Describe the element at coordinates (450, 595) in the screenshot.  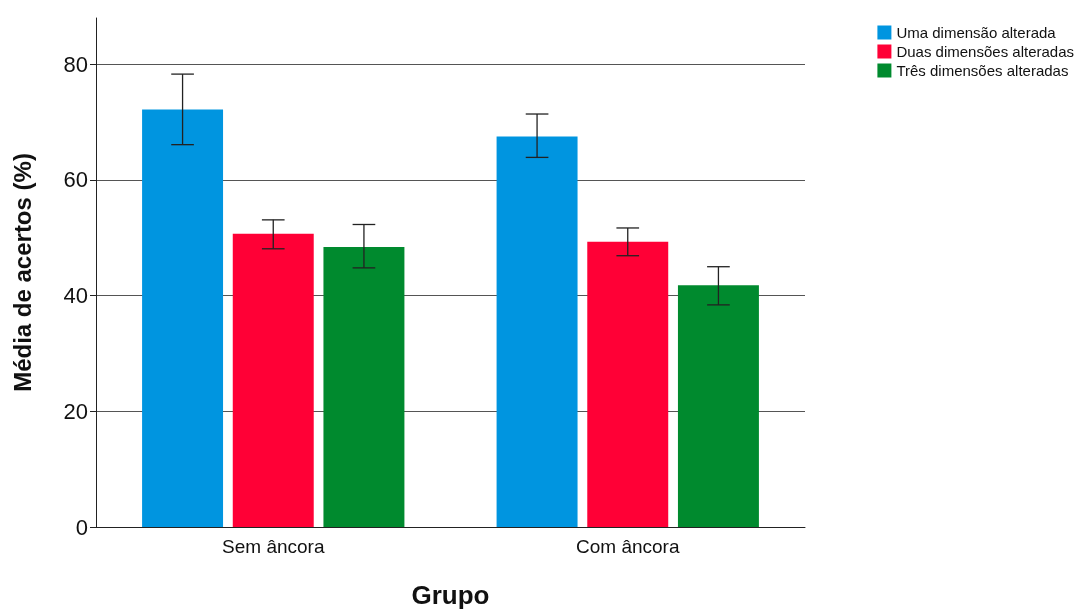
I see `x-axis-title: Grupo` at that location.